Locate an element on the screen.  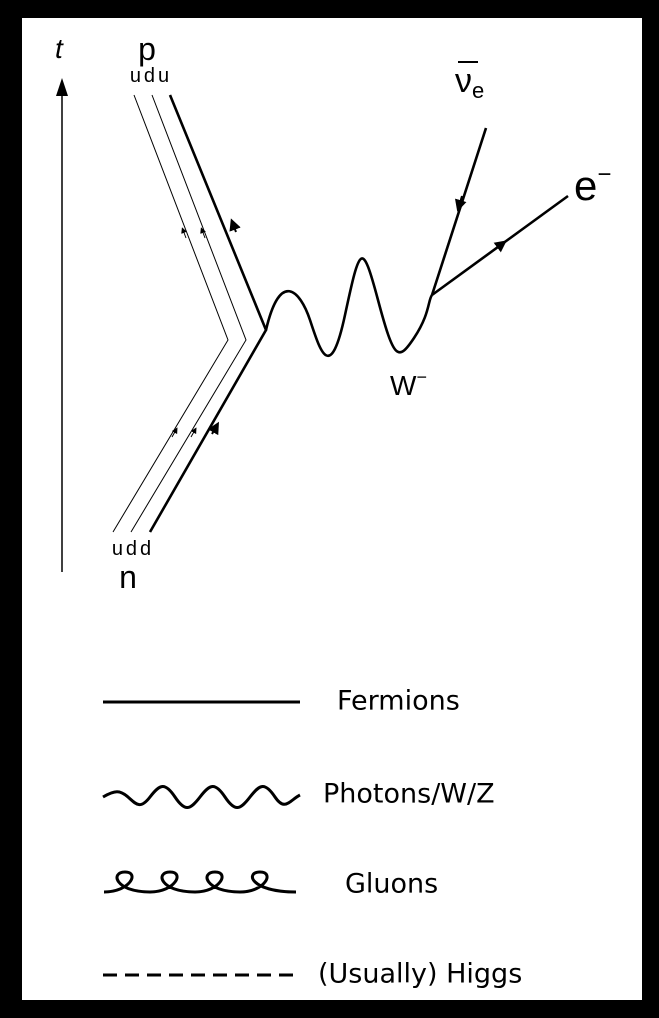
legend-label: (Usually) Higgs is located at coordinates (420, 974).